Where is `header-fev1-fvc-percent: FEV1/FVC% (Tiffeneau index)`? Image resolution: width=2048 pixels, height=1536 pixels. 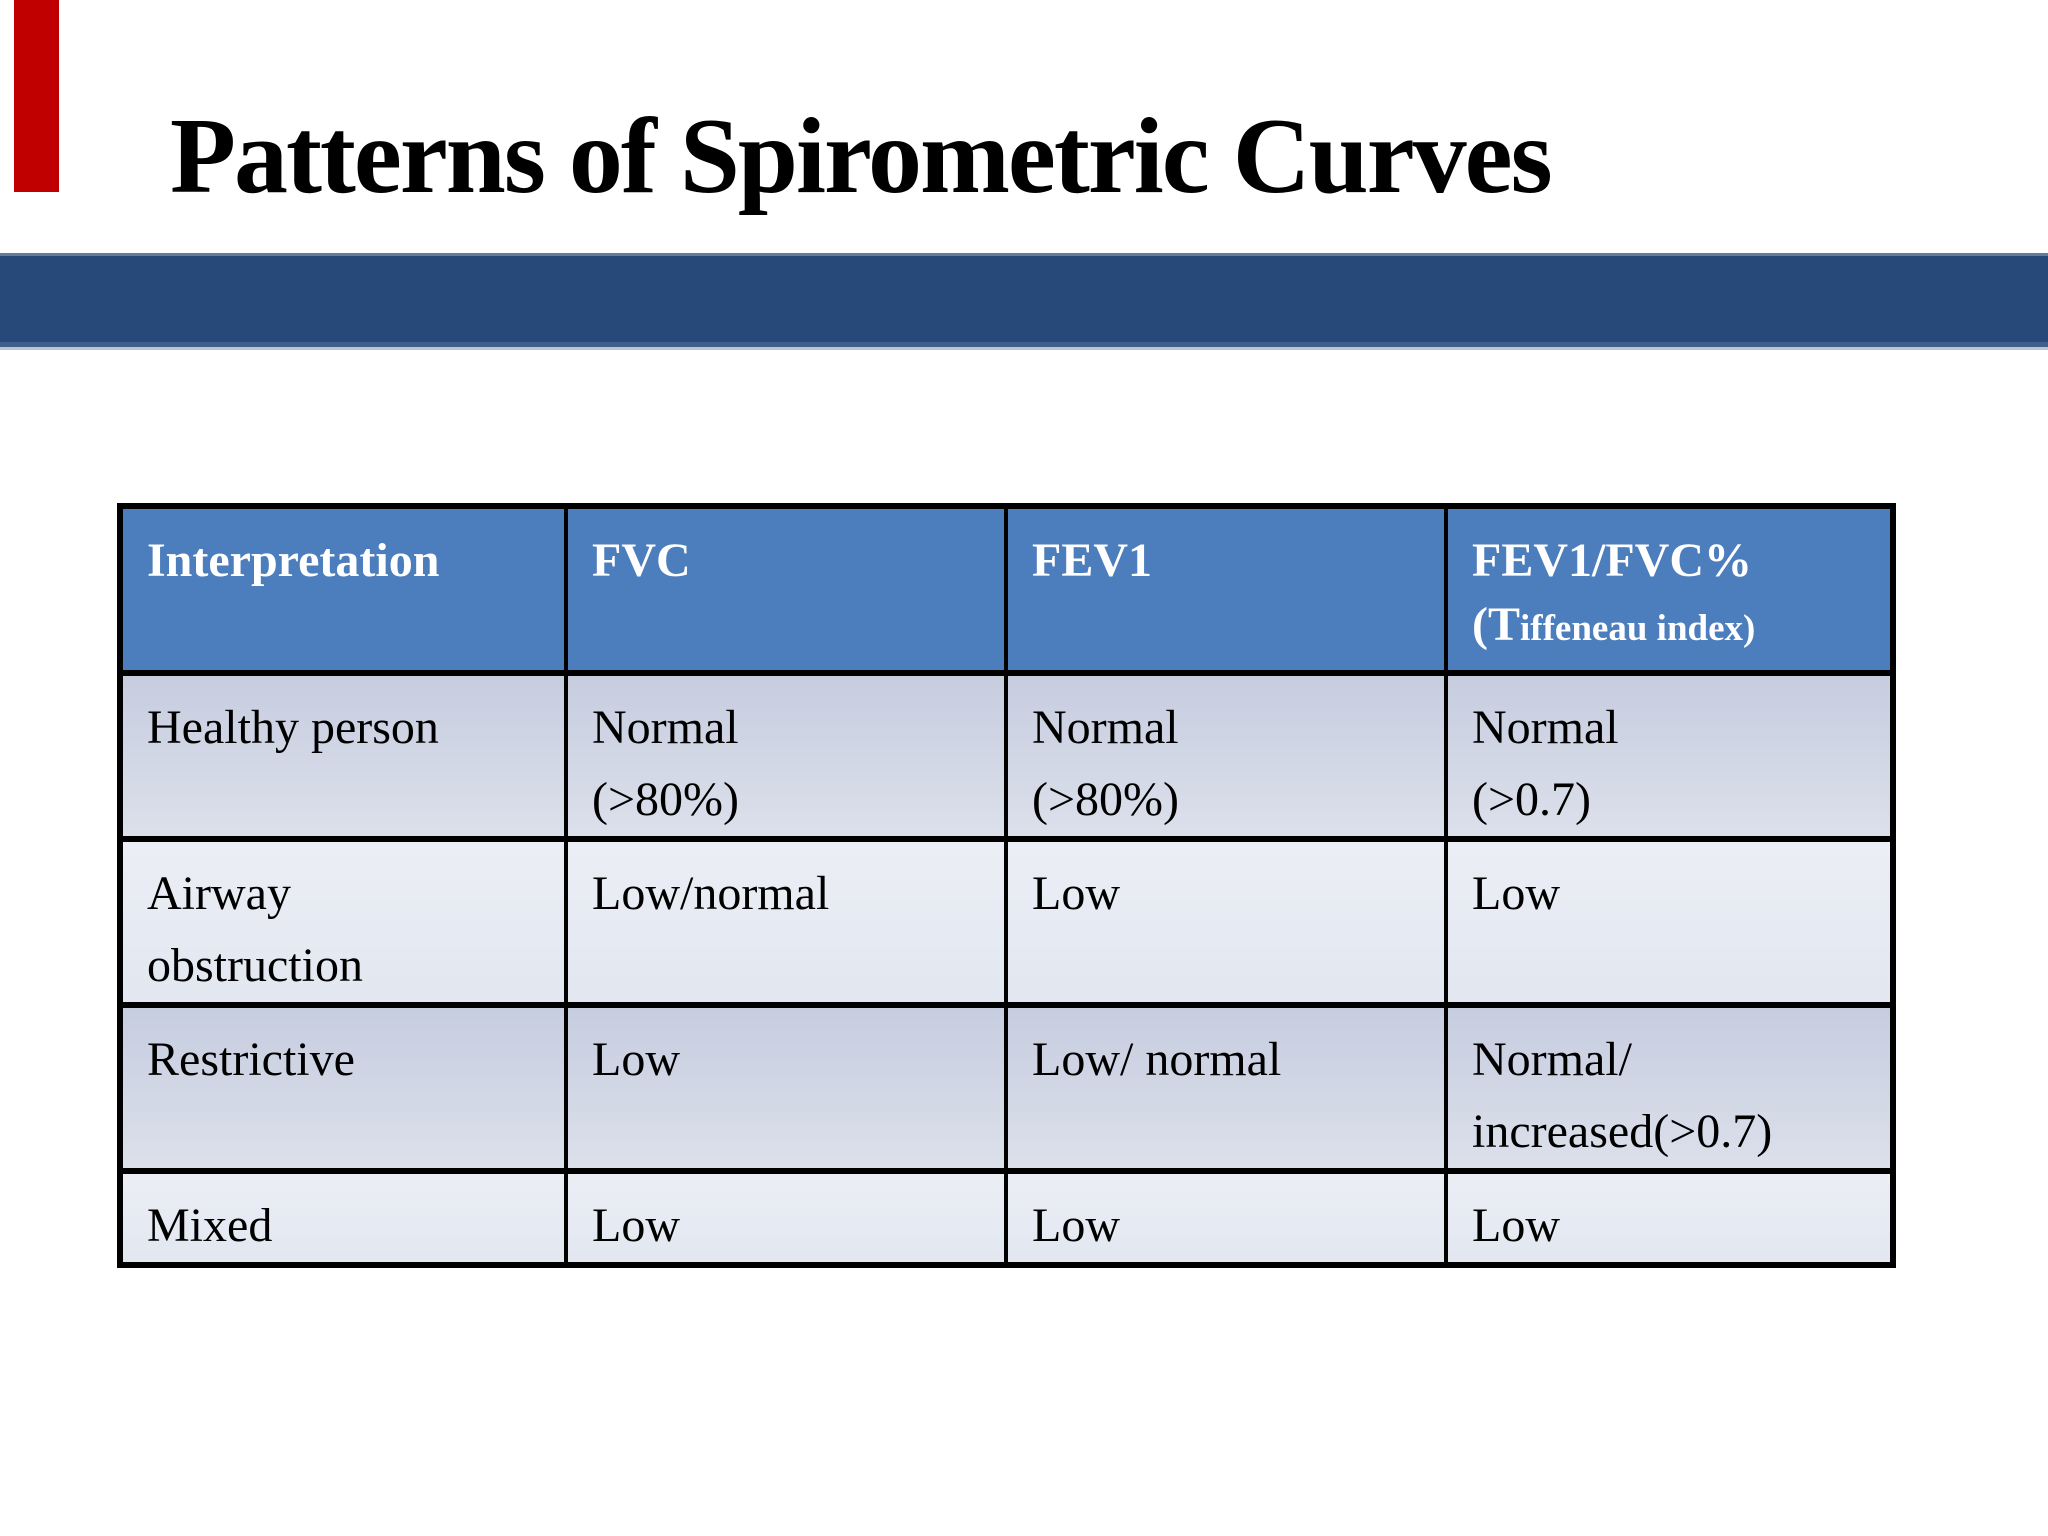
header-fev1-fvc-percent: FEV1/FVC% (Tiffeneau index) is located at coordinates (1669, 589).